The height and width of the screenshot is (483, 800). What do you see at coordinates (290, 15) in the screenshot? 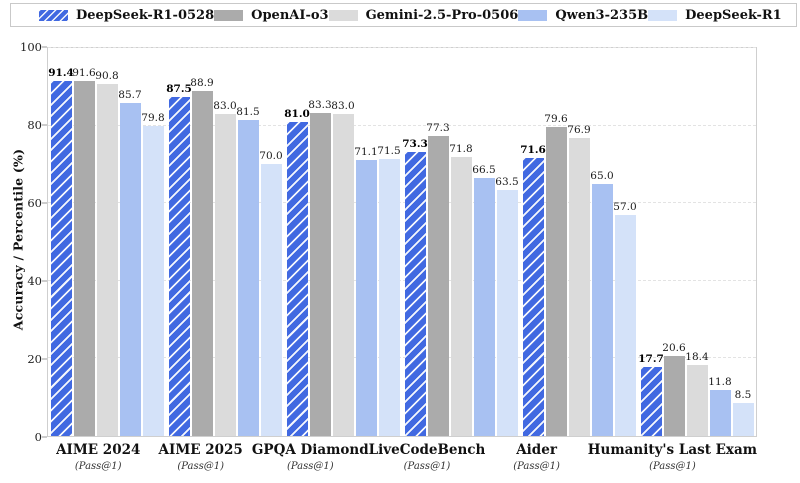
I see `legend-label: OpenAI-o3` at bounding box center [290, 15].